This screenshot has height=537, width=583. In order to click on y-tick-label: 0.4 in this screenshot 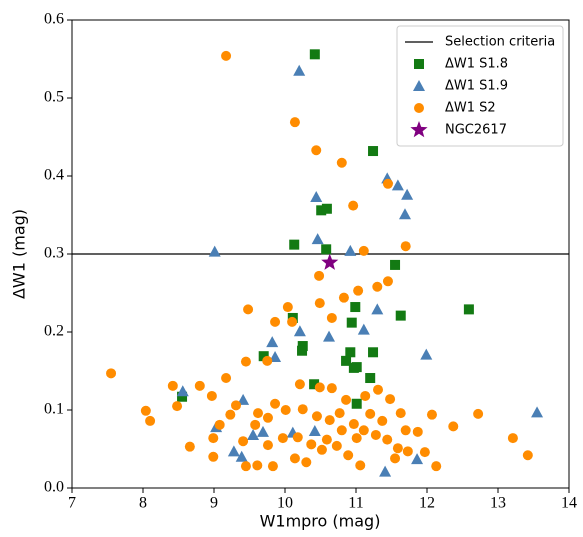, I will do `click(54, 175)`.